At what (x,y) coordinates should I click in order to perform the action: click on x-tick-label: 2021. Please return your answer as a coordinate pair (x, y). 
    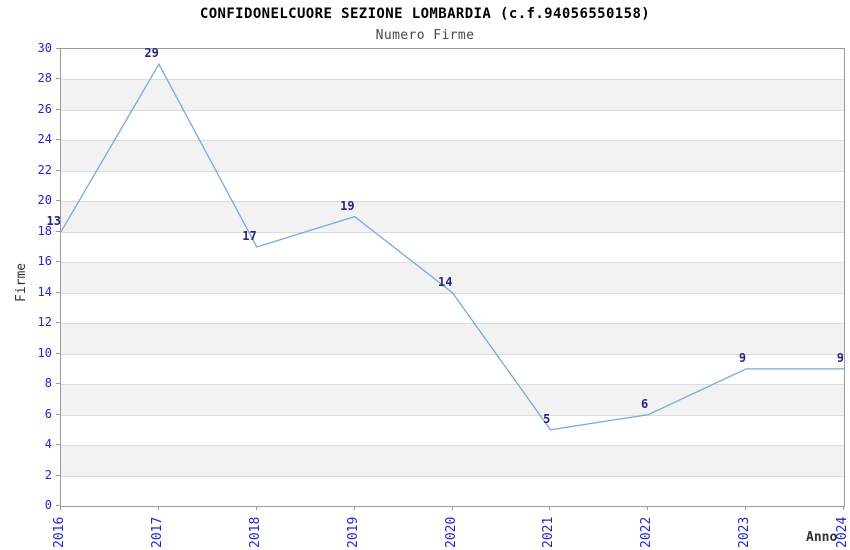
    Looking at the image, I should click on (549, 532).